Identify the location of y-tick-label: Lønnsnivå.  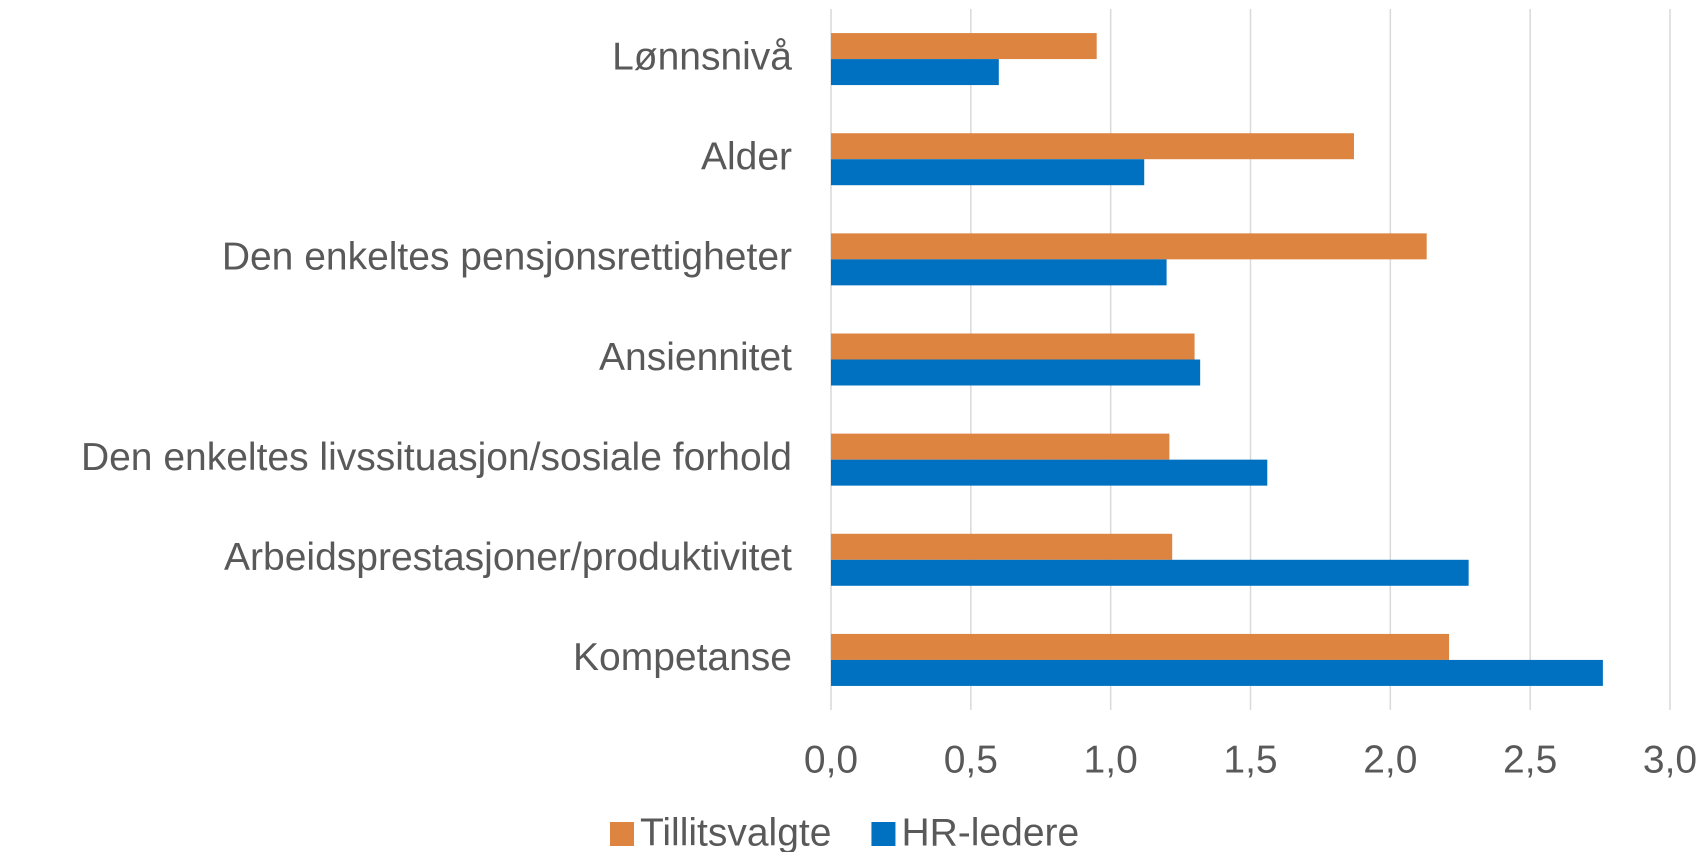
(702, 56).